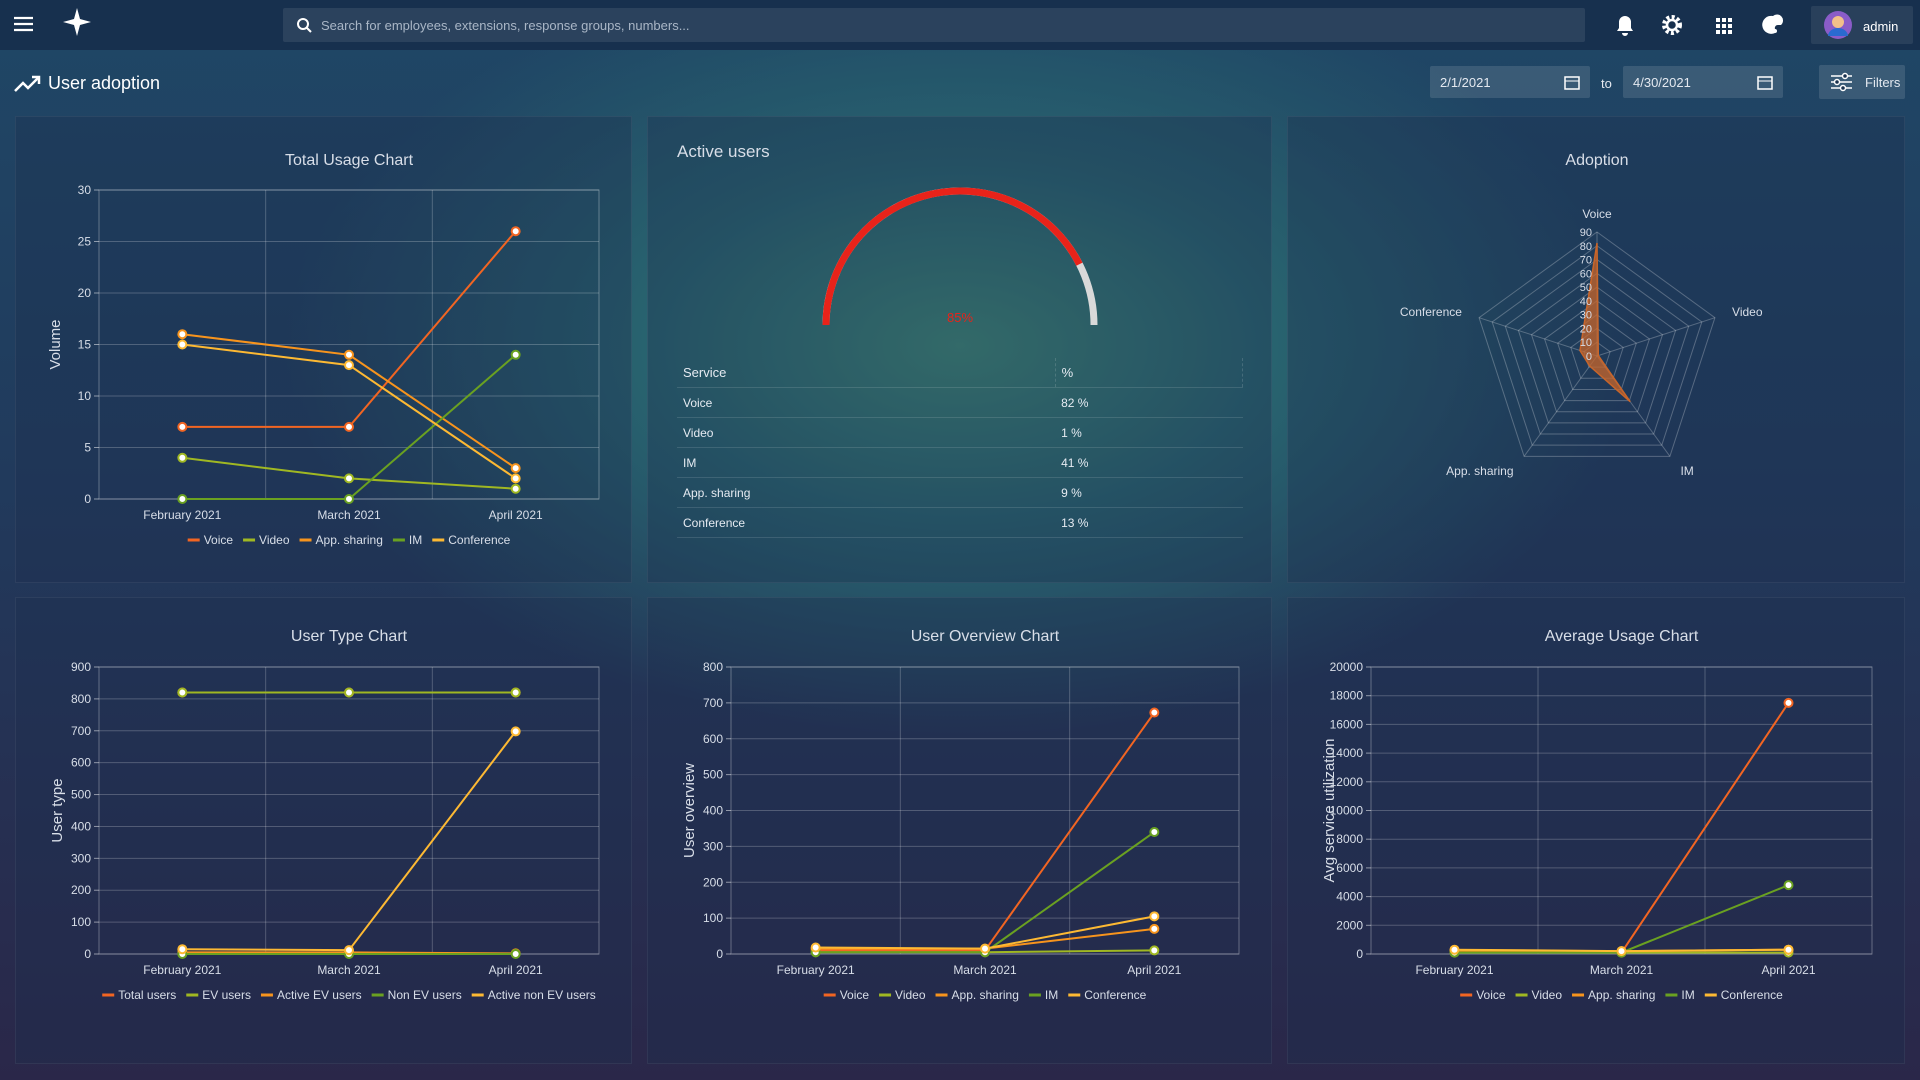  I want to click on legend: Voice Video App. sharing IM Conference, so click(985, 995).